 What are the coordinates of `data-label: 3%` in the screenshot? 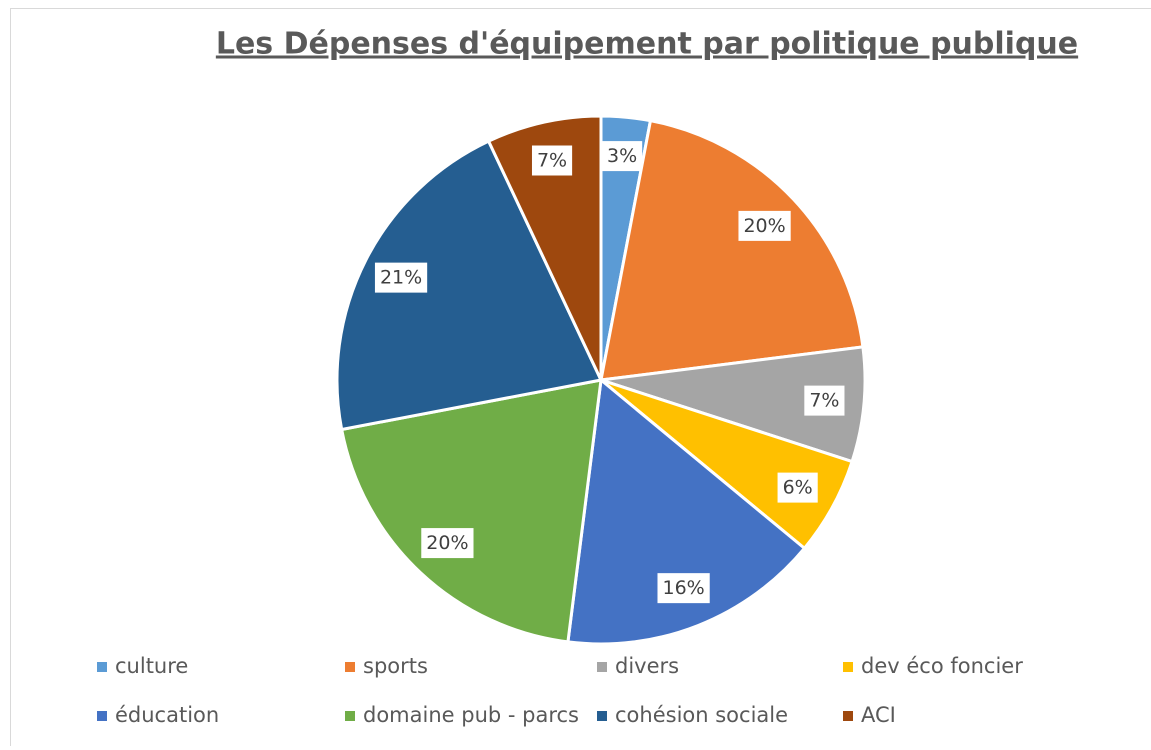 It's located at (622, 156).